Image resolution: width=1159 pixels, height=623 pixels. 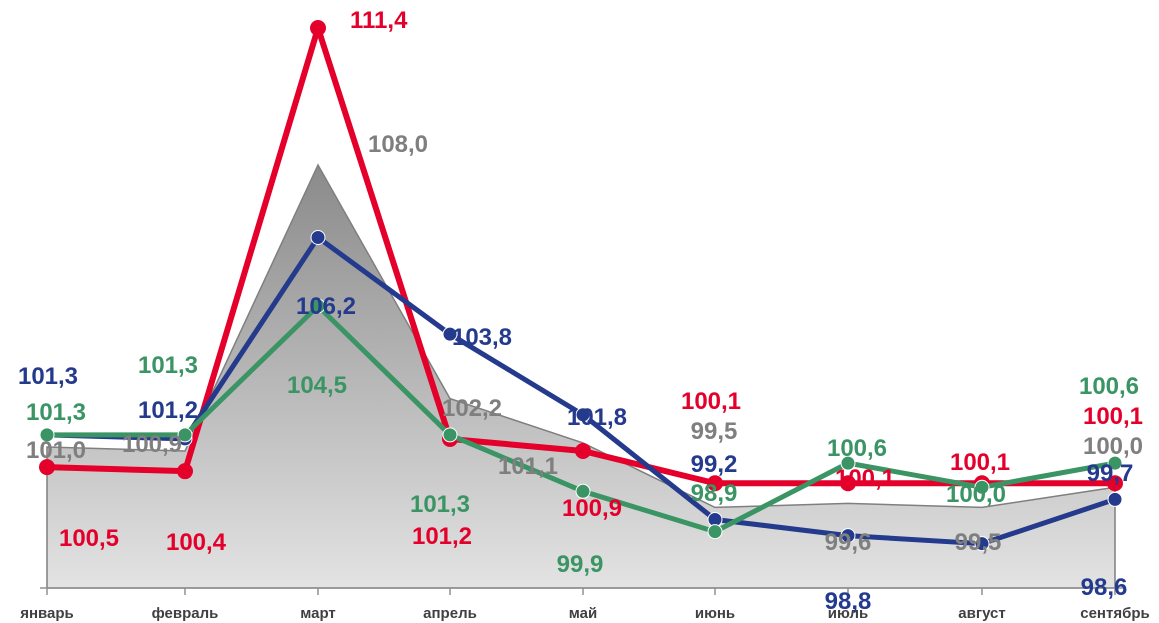 What do you see at coordinates (1109, 386) in the screenshot?
I see `data-label-series-3-8: 100,6` at bounding box center [1109, 386].